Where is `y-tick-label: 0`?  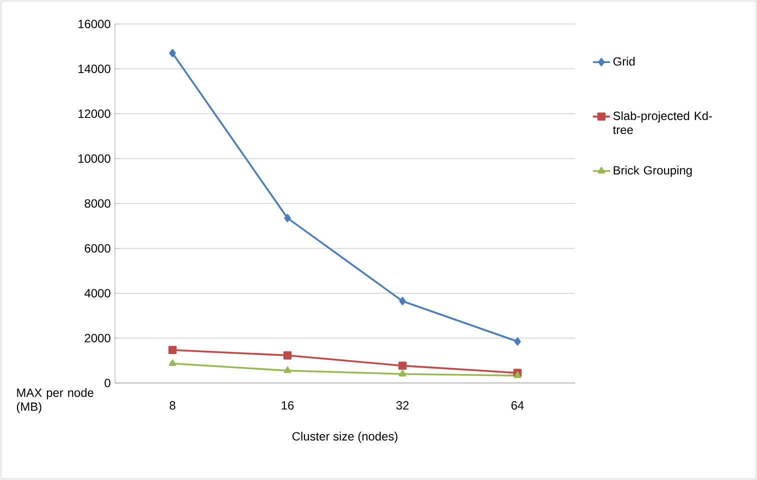
y-tick-label: 0 is located at coordinates (107, 383).